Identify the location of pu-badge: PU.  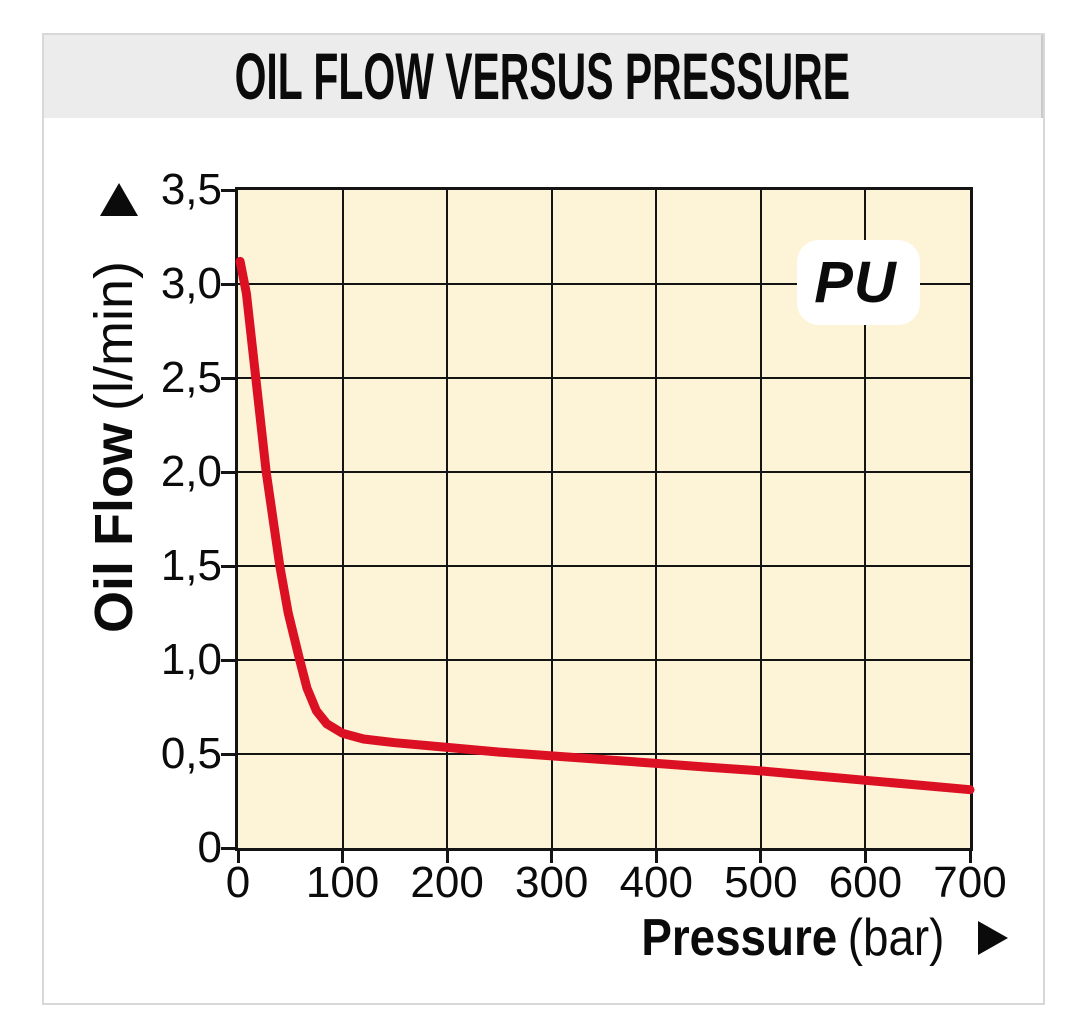
(858, 282).